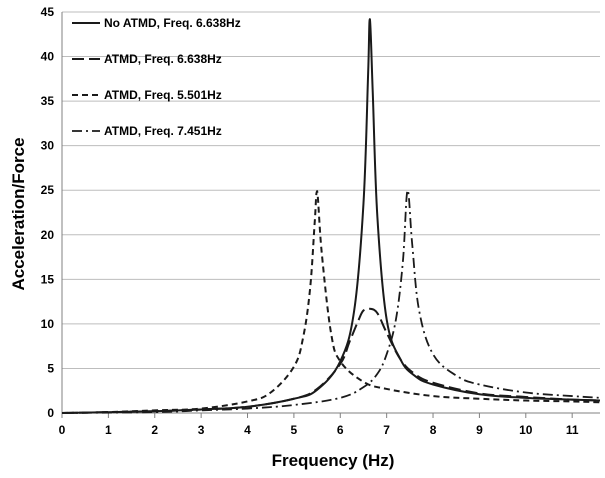 This screenshot has height=478, width=605. Describe the element at coordinates (294, 430) in the screenshot. I see `x-tick-label: 5` at that location.